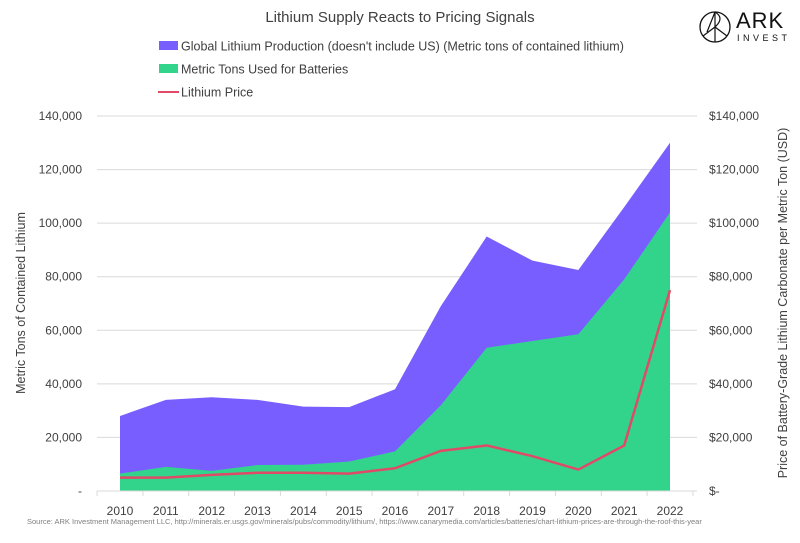 Image resolution: width=800 pixels, height=543 pixels. What do you see at coordinates (486, 511) in the screenshot?
I see `x-tick-label: 2018` at bounding box center [486, 511].